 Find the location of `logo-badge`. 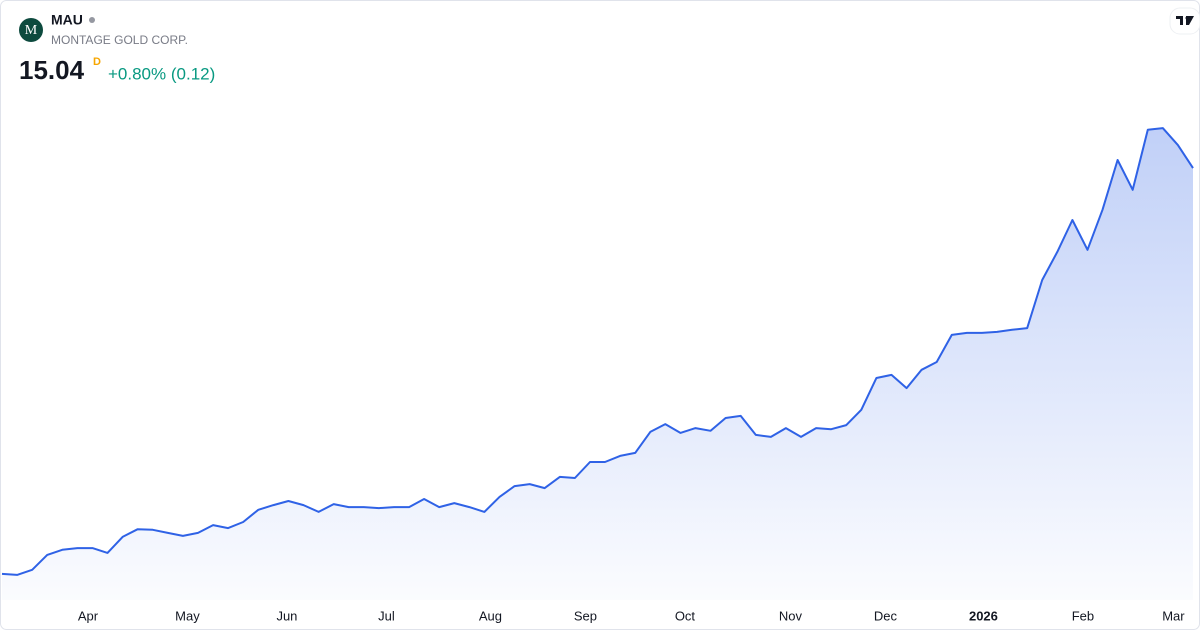

logo-badge is located at coordinates (31, 30).